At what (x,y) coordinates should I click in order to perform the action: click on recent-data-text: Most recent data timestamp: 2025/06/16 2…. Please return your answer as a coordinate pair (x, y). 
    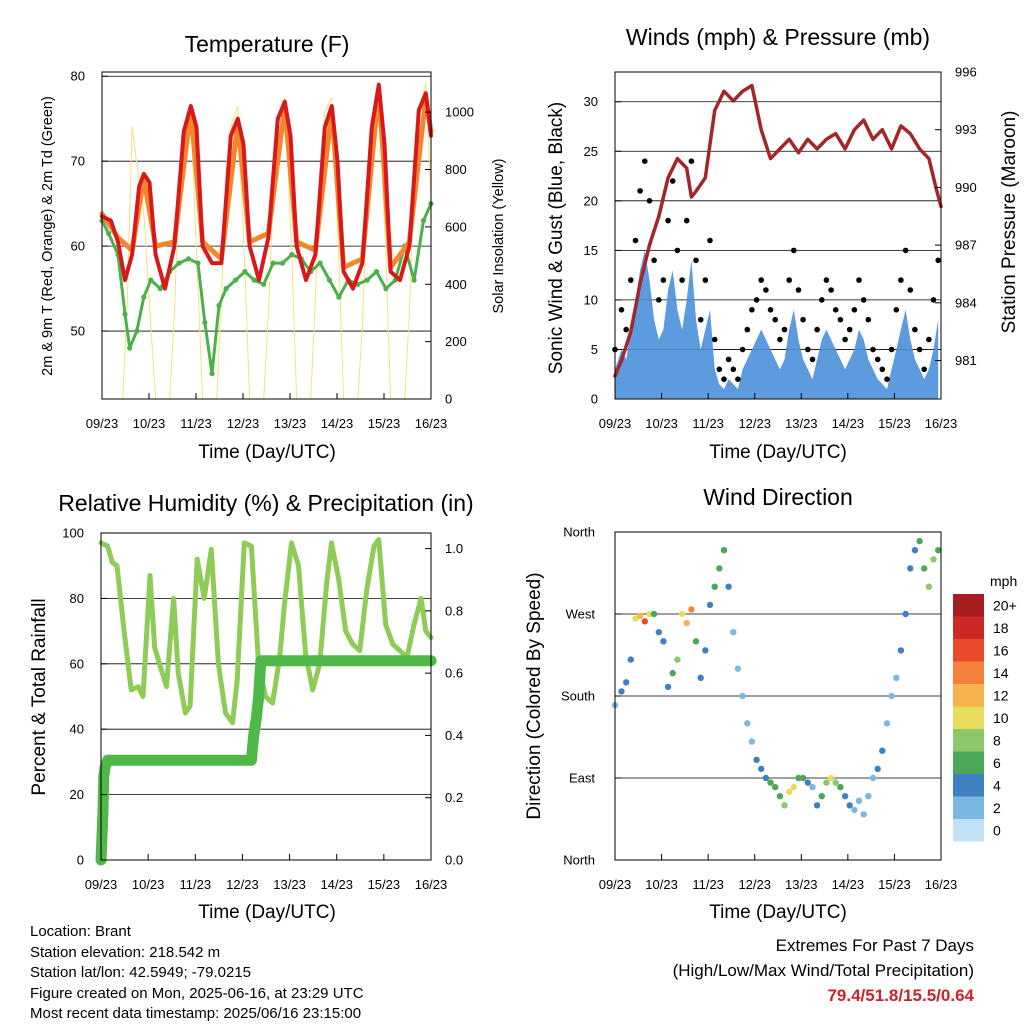
    Looking at the image, I should click on (196, 1013).